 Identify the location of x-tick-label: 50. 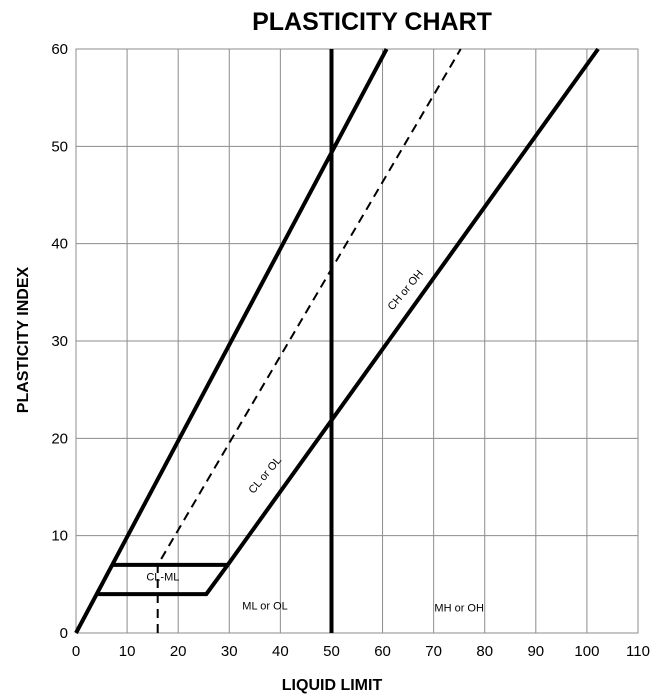
(331, 651).